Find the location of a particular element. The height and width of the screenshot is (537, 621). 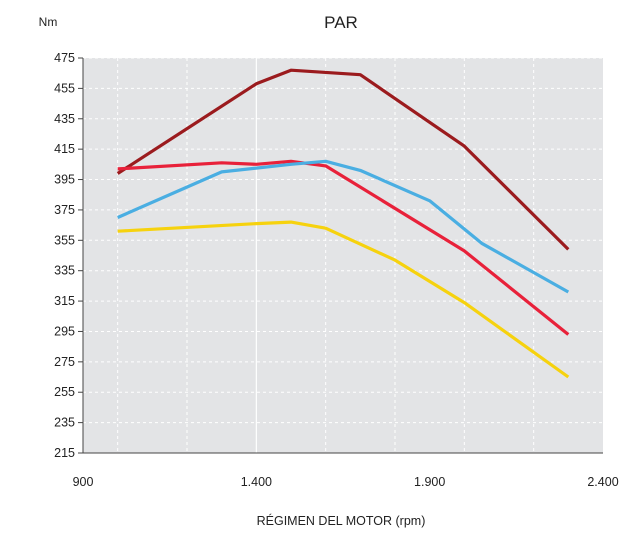

y-tick-label: 395 is located at coordinates (64, 180).